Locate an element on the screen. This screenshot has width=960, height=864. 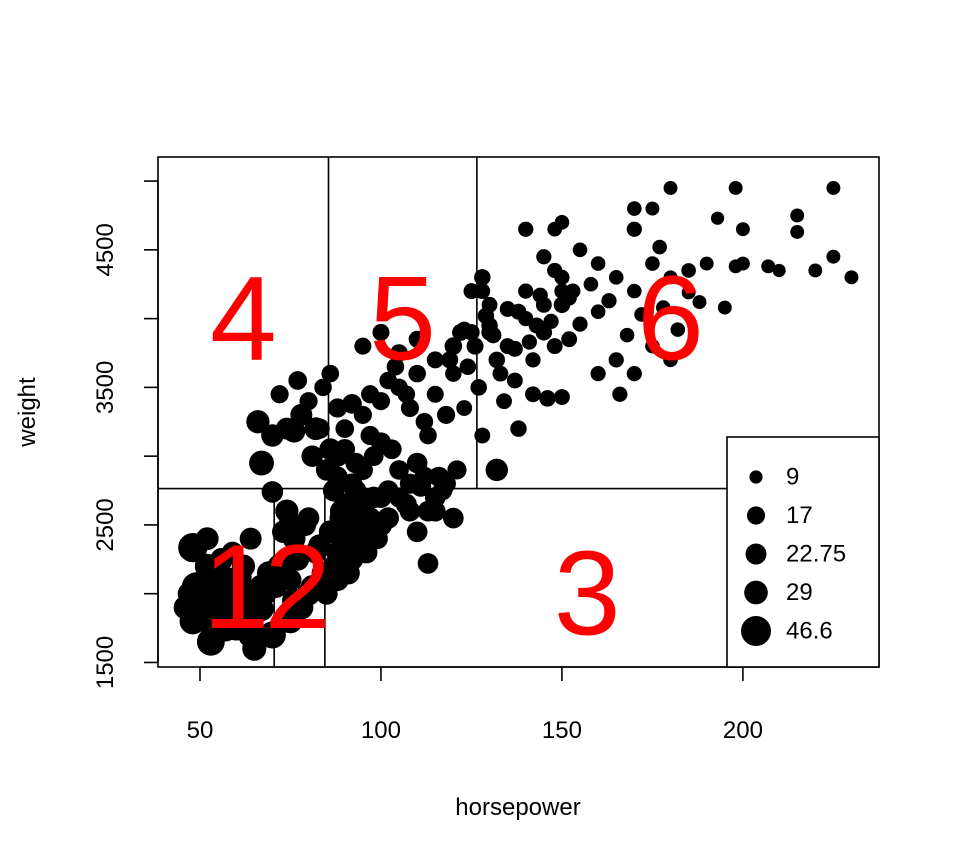
x-tick-label: 100 is located at coordinates (381, 730).